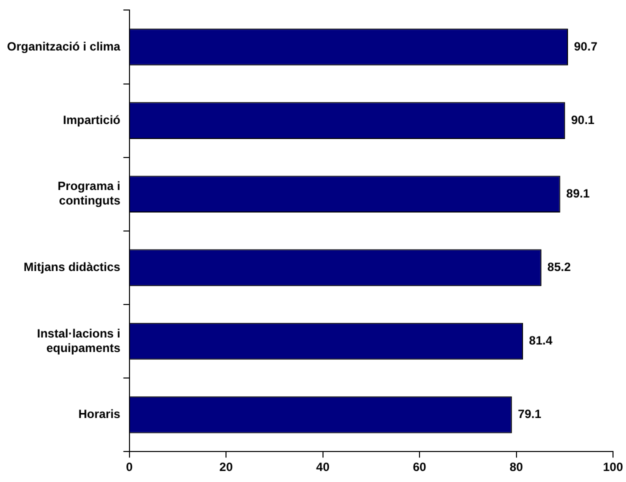 The width and height of the screenshot is (626, 482). Describe the element at coordinates (541, 341) in the screenshot. I see `data-label: 81.4` at that location.